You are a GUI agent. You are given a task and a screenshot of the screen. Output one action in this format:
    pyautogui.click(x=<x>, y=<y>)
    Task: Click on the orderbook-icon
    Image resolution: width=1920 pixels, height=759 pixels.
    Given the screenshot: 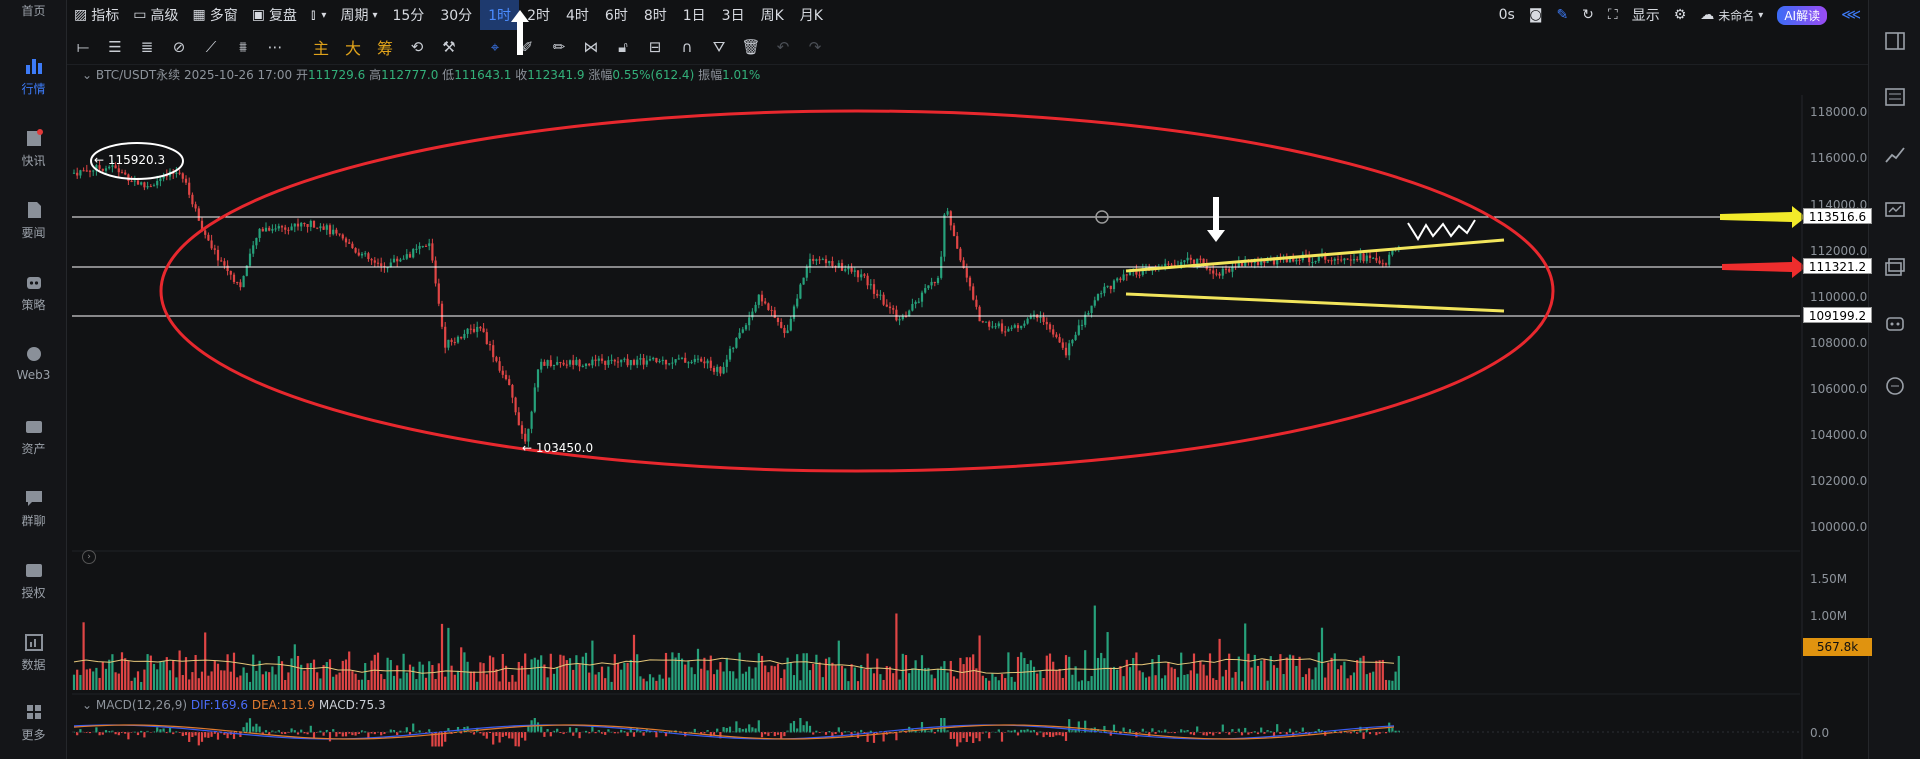 What is the action you would take?
    pyautogui.click(x=1895, y=97)
    